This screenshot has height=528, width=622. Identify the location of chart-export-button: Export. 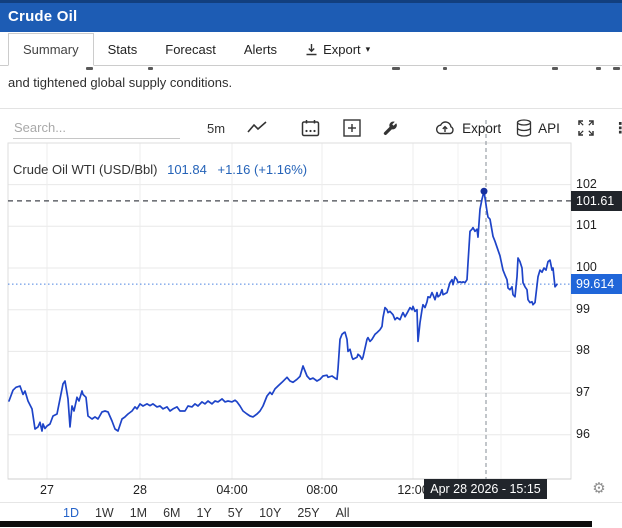
(467, 128).